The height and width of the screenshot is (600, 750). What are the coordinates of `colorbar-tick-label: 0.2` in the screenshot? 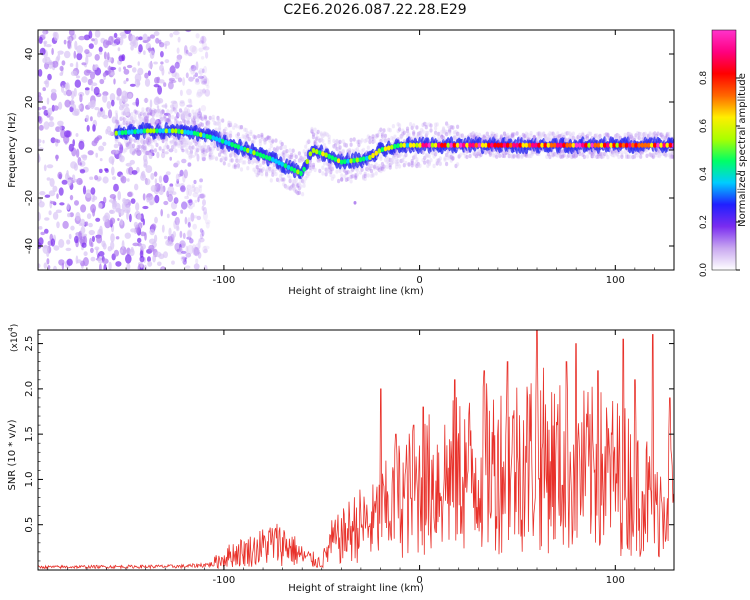 It's located at (704, 222).